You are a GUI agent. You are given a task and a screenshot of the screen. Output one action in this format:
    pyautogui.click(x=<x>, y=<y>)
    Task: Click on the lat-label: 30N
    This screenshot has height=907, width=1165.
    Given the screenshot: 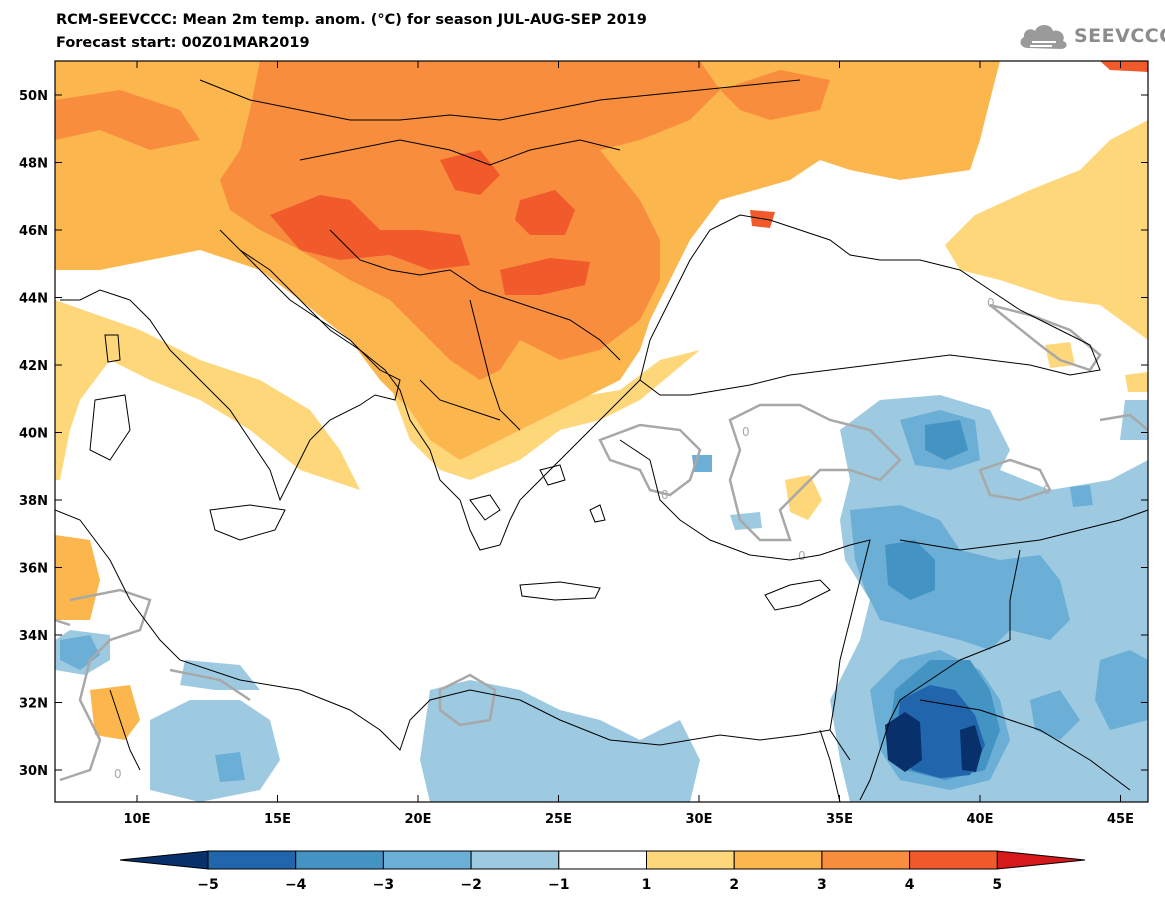 What is the action you would take?
    pyautogui.click(x=33, y=771)
    